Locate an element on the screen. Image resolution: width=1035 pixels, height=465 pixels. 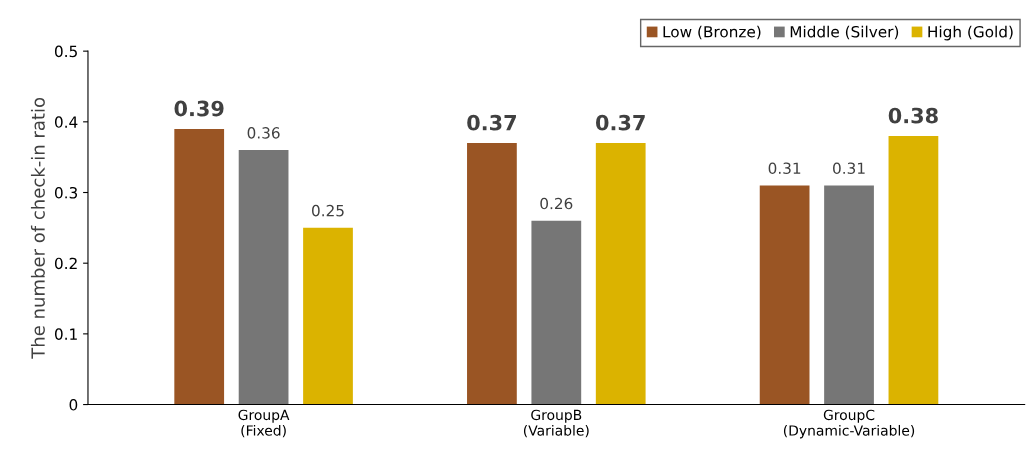
y-tick-label: 0 is located at coordinates (73, 405).